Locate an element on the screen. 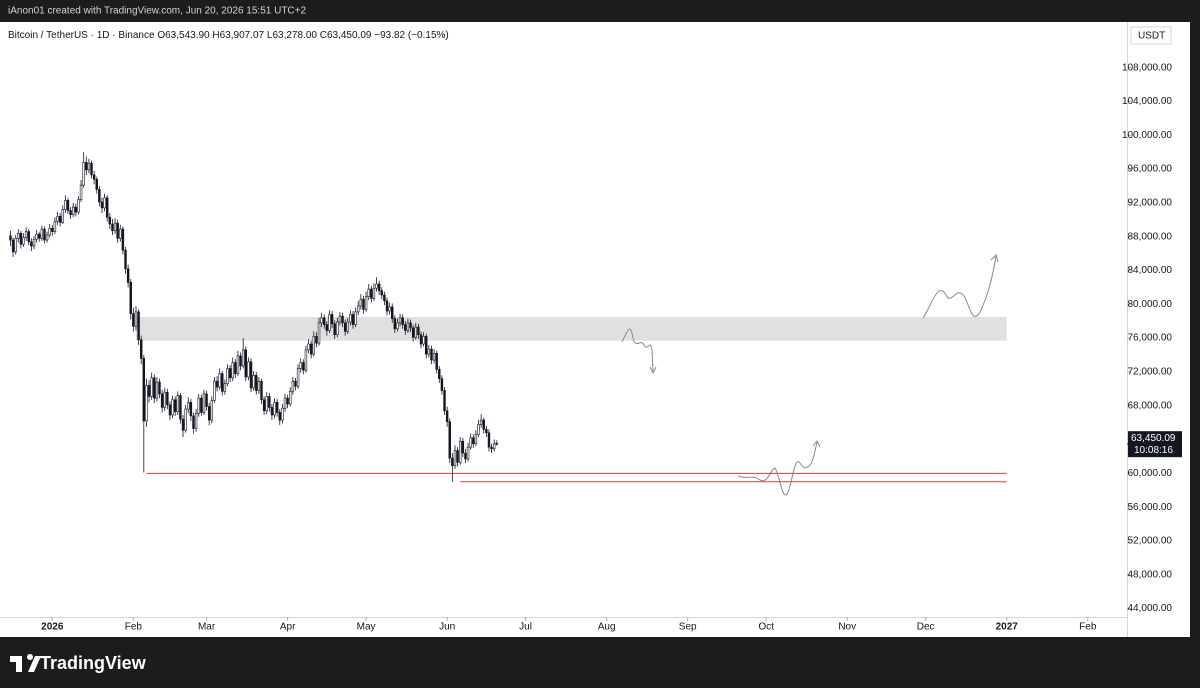 The width and height of the screenshot is (1200, 688). currency: USDT is located at coordinates (1151, 36).